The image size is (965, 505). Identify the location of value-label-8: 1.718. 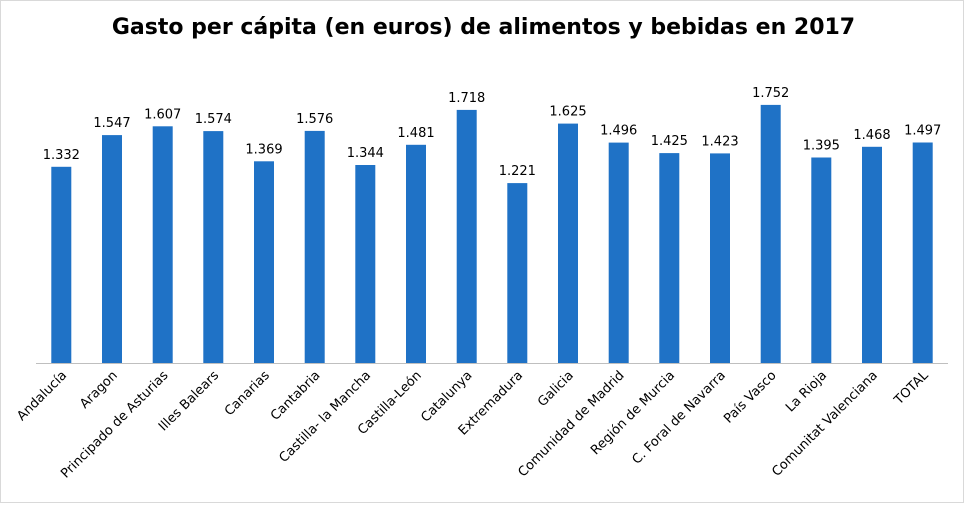
(466, 98).